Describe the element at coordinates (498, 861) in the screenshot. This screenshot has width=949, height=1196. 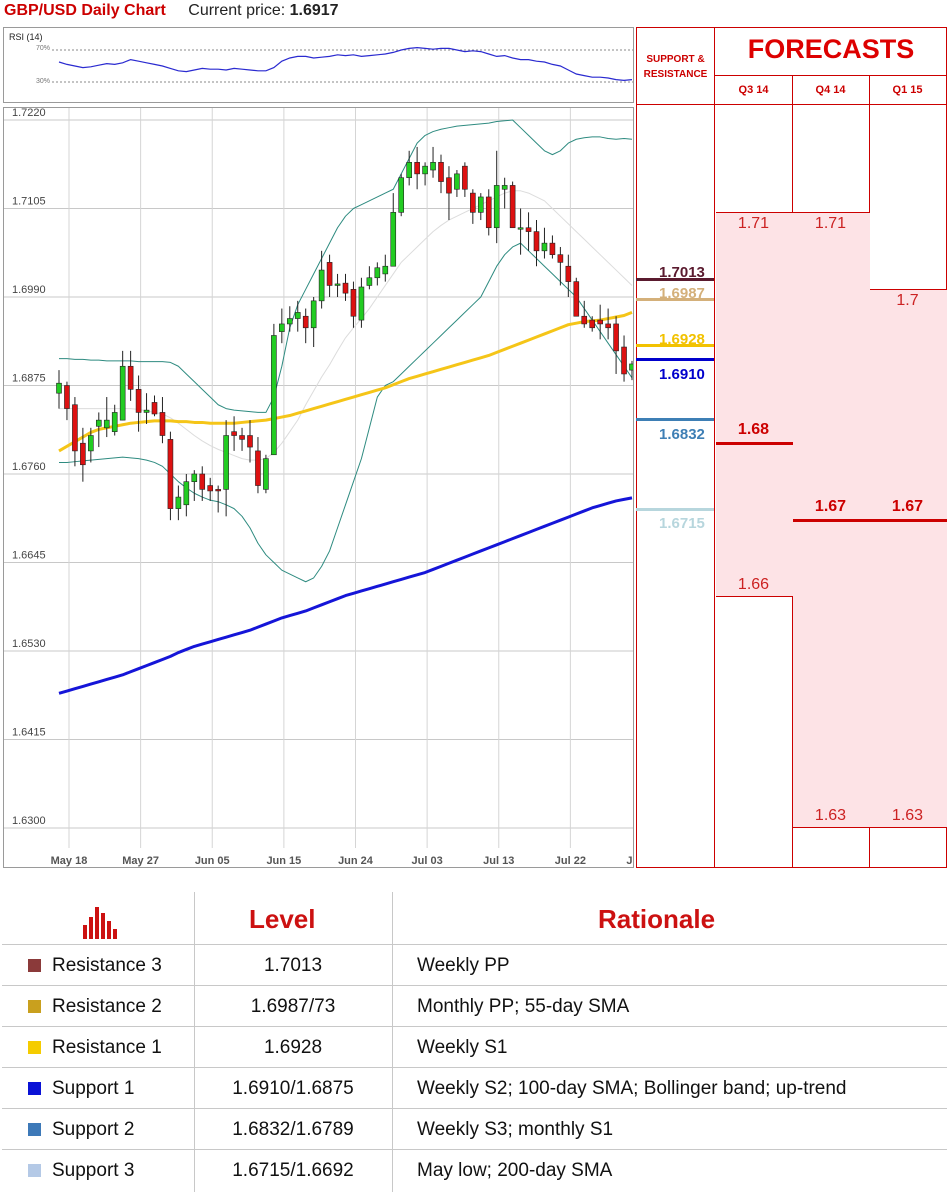
I see `x-tick-label: Jul 13` at that location.